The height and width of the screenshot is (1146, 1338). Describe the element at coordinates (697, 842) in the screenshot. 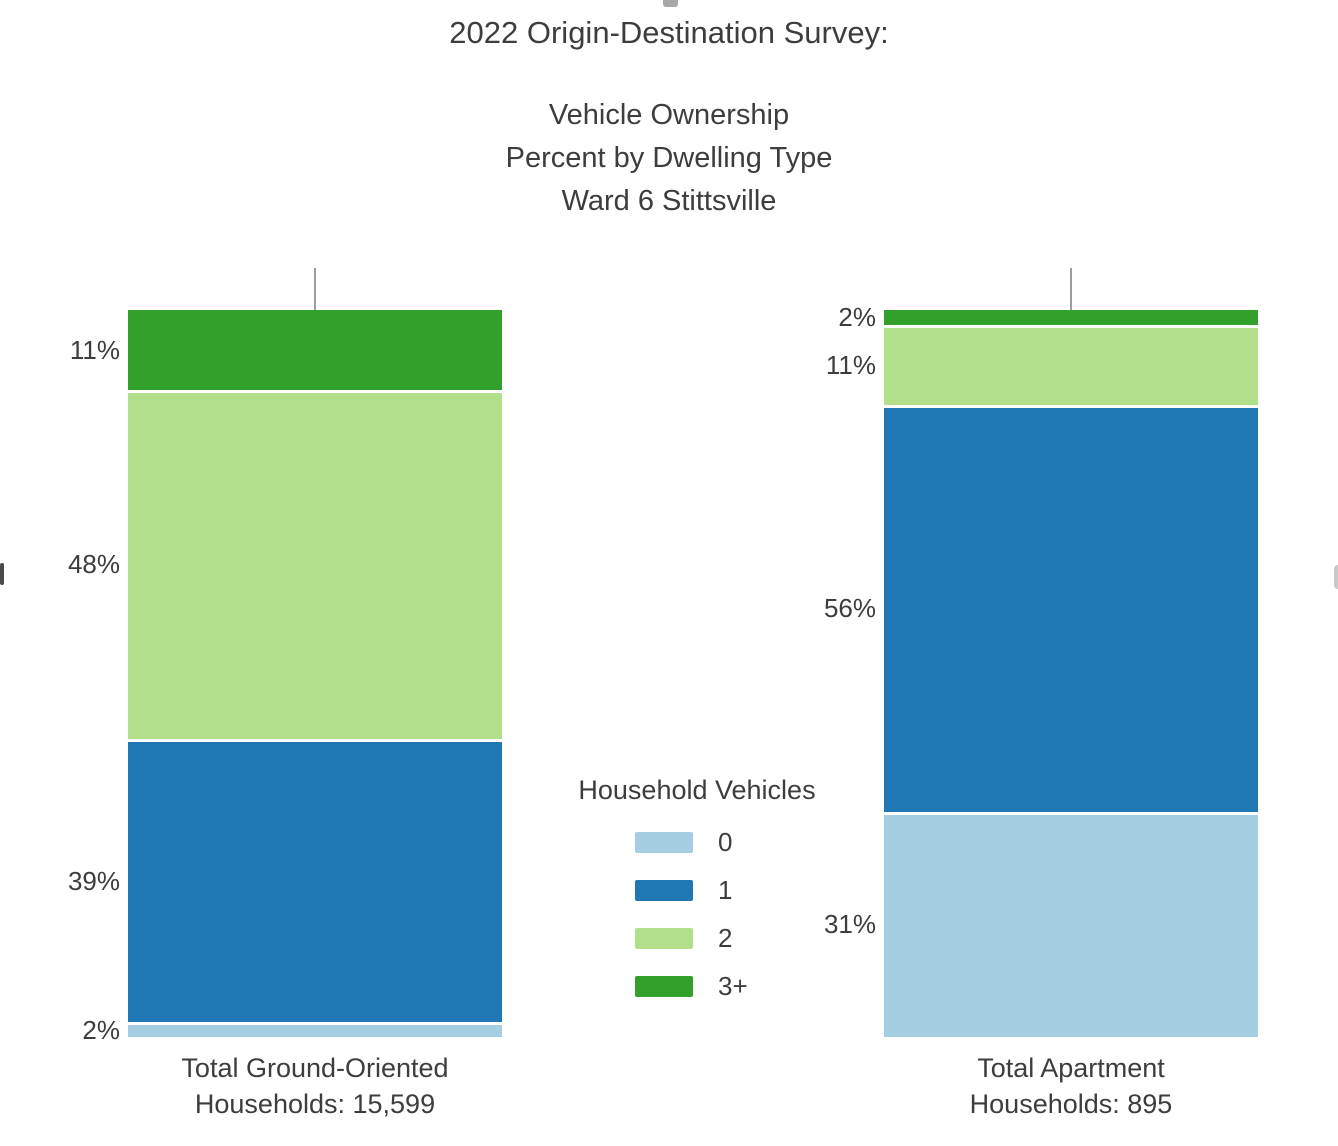

I see `legend-item-0: 0` at that location.